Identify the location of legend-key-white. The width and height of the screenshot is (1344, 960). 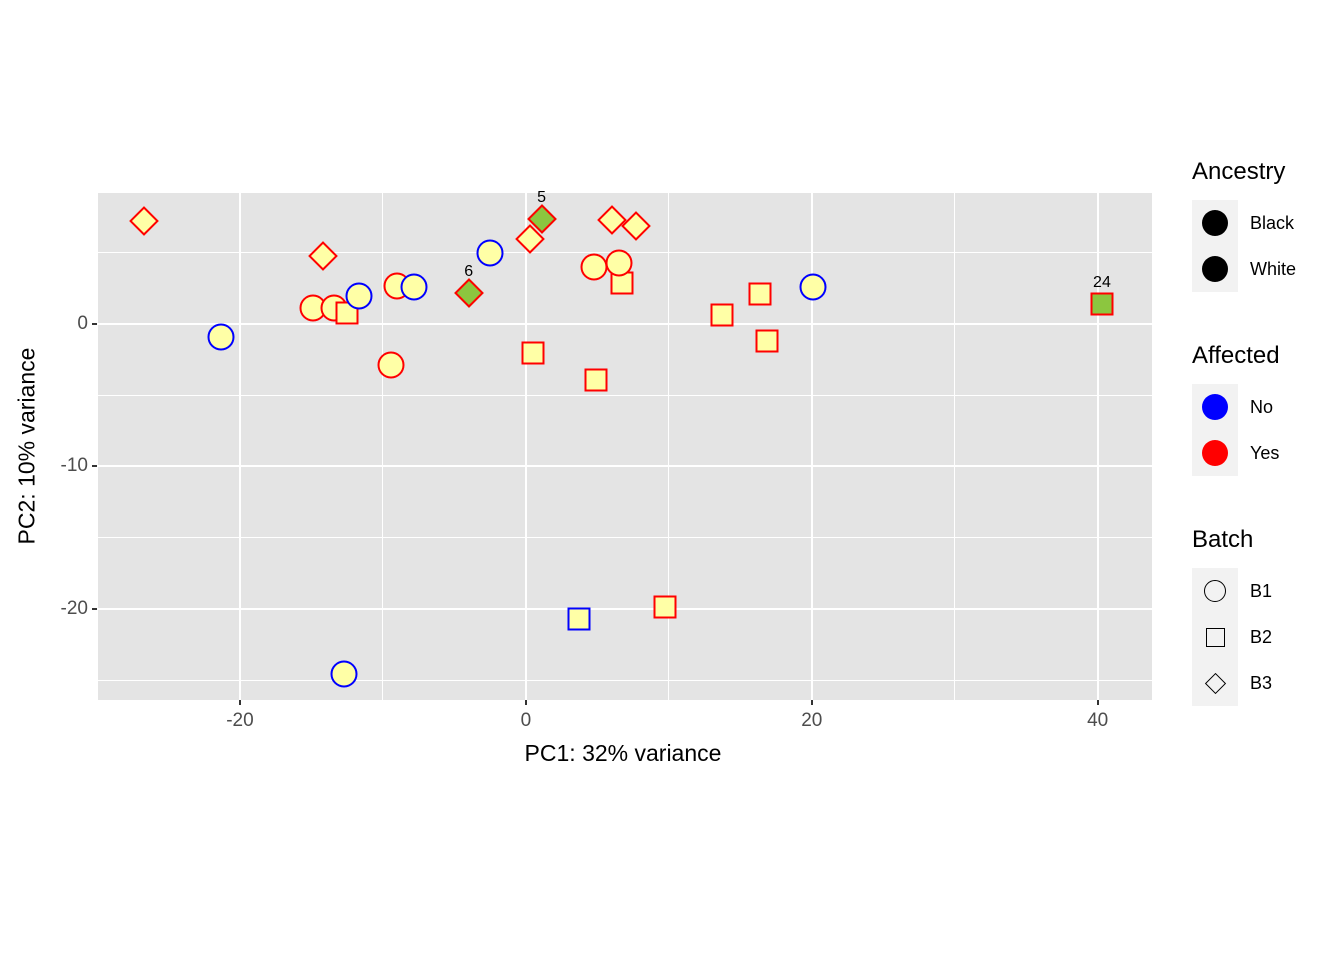
(1215, 269).